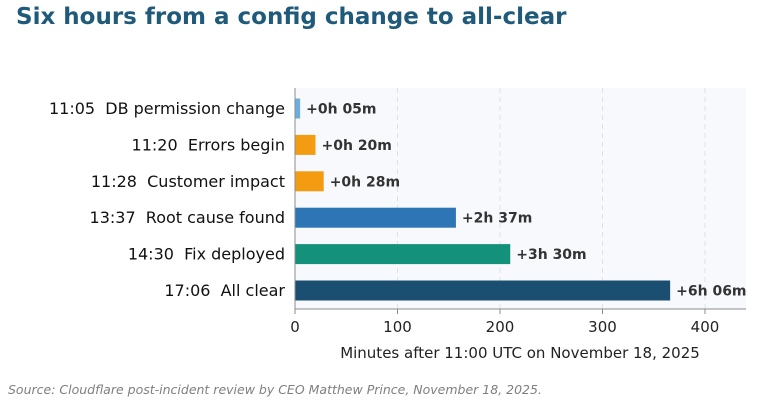 The image size is (765, 400). What do you see at coordinates (365, 182) in the screenshot?
I see `data-label: +0h 28m` at bounding box center [365, 182].